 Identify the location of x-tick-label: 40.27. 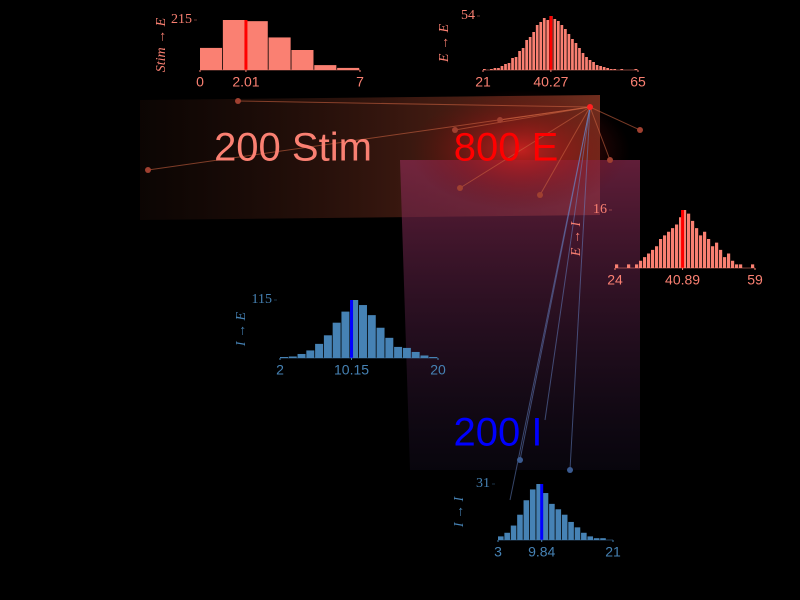
(550, 82).